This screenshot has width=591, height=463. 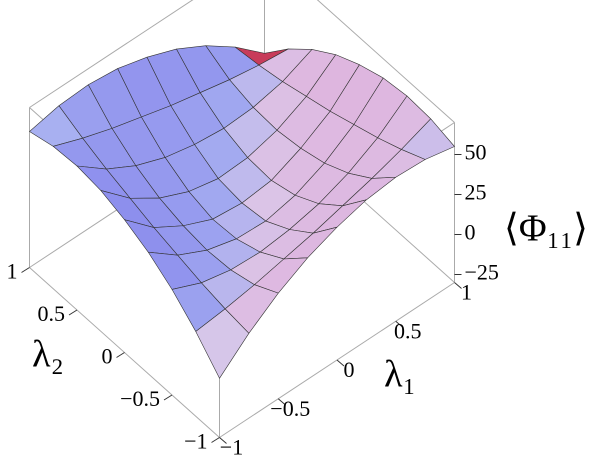 I want to click on y-tick-label: 0, so click(x=107, y=356).